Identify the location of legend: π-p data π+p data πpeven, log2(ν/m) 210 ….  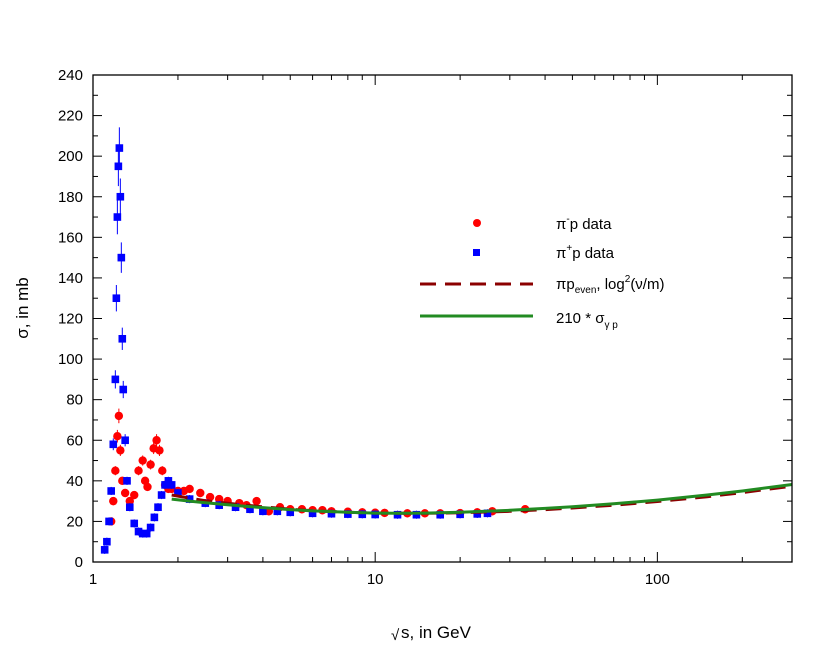
(542, 272).